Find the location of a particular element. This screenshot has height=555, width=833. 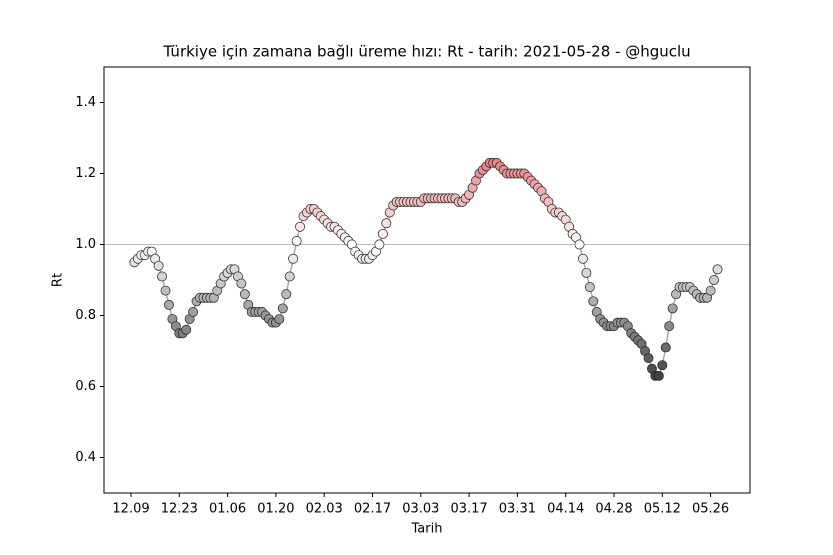

x-tick-label: 02.17 is located at coordinates (372, 509).